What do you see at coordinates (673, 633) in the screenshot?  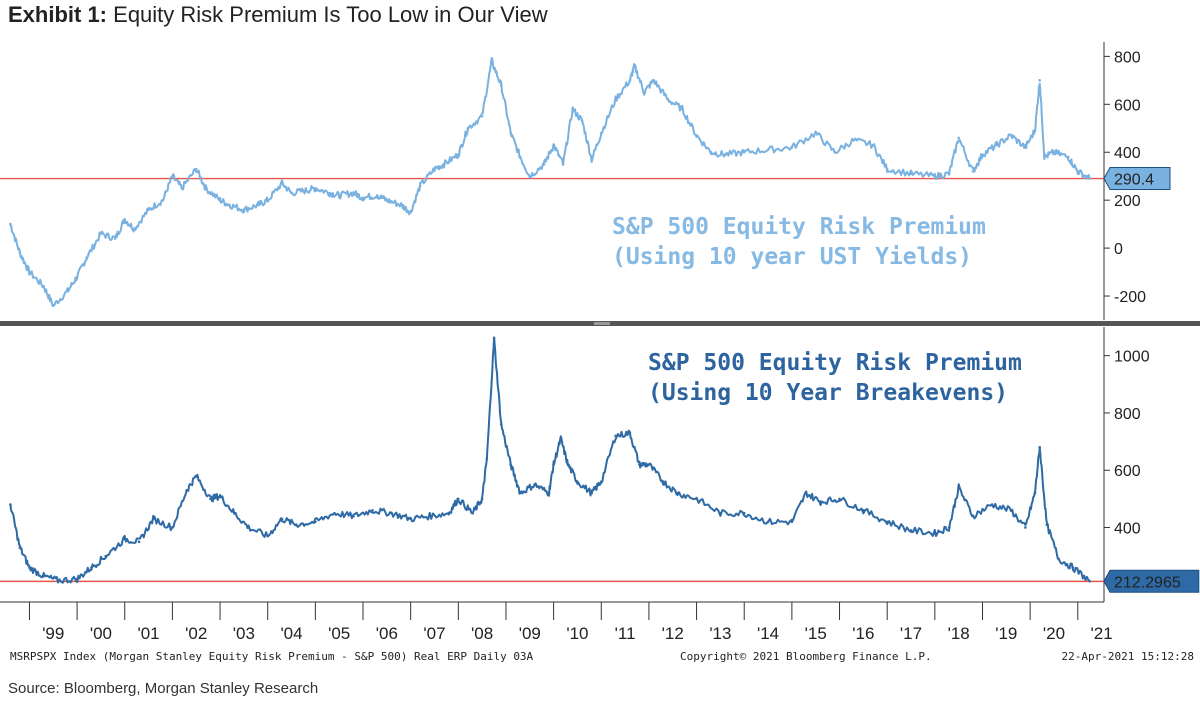 I see `x-tick-label: '12` at bounding box center [673, 633].